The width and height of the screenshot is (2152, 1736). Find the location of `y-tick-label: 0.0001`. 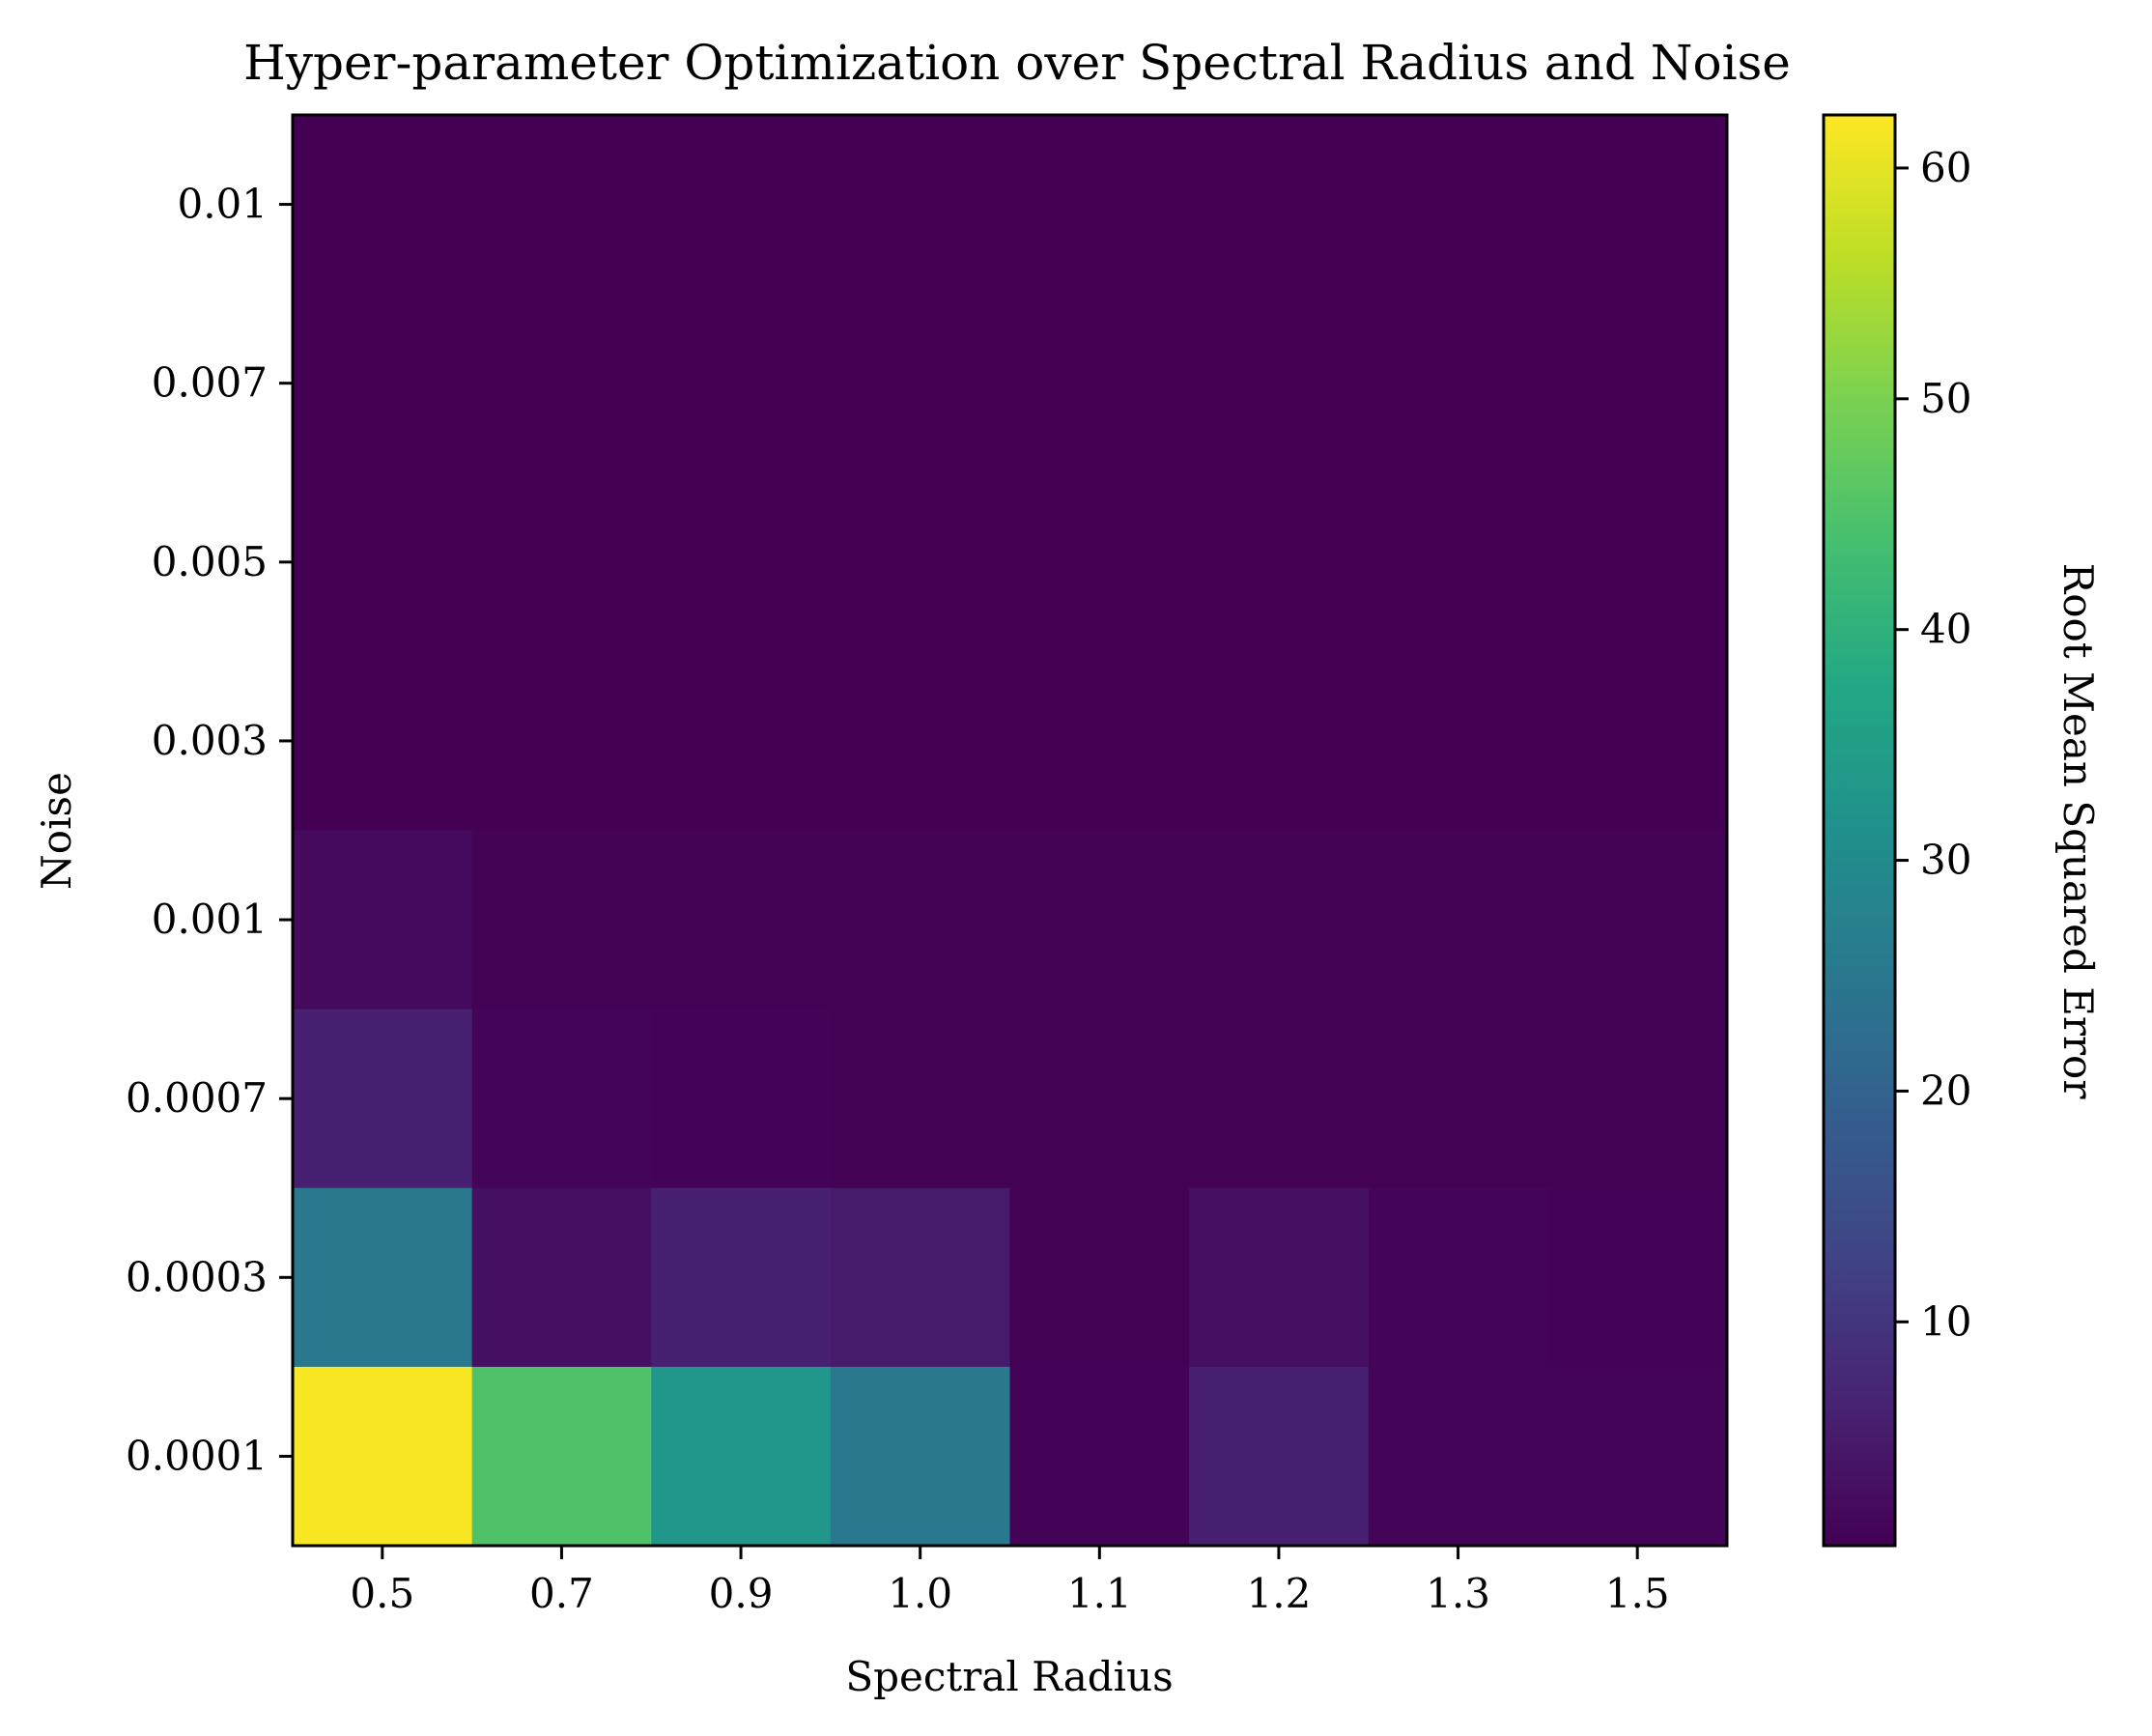

y-tick-label: 0.0001 is located at coordinates (197, 1455).